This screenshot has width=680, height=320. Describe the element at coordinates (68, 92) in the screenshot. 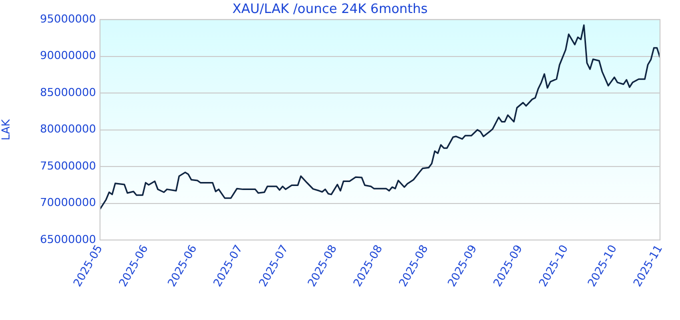

I see `y-tick-label: 85000000` at that location.